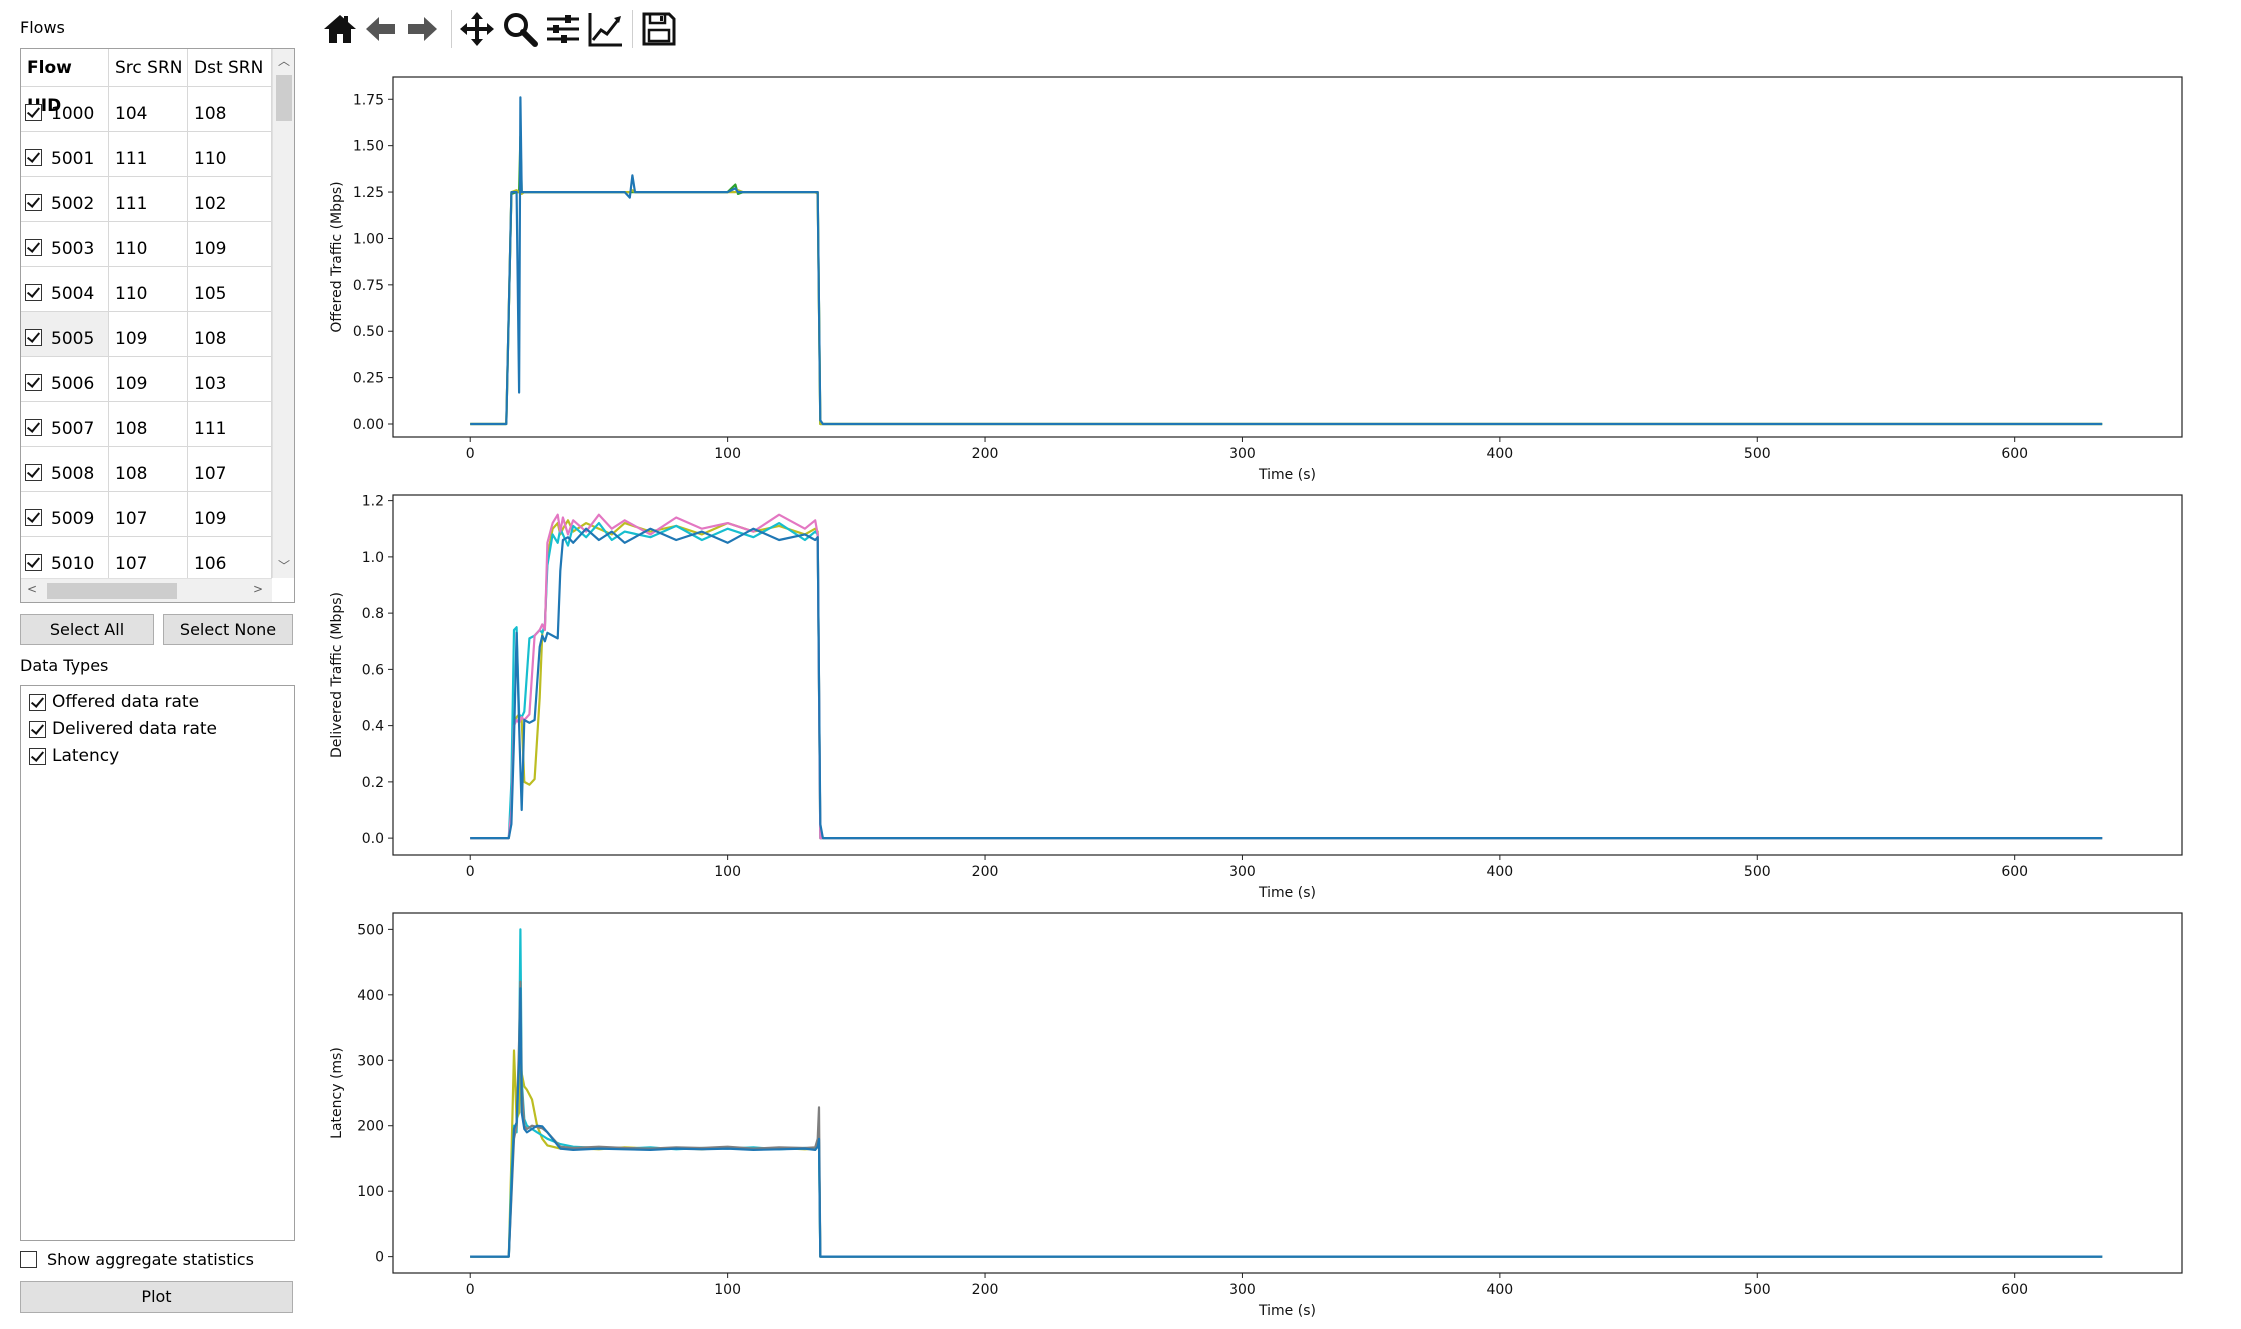 This screenshot has height=1329, width=2241. I want to click on table-row: 5004 110 105, so click(146, 289).